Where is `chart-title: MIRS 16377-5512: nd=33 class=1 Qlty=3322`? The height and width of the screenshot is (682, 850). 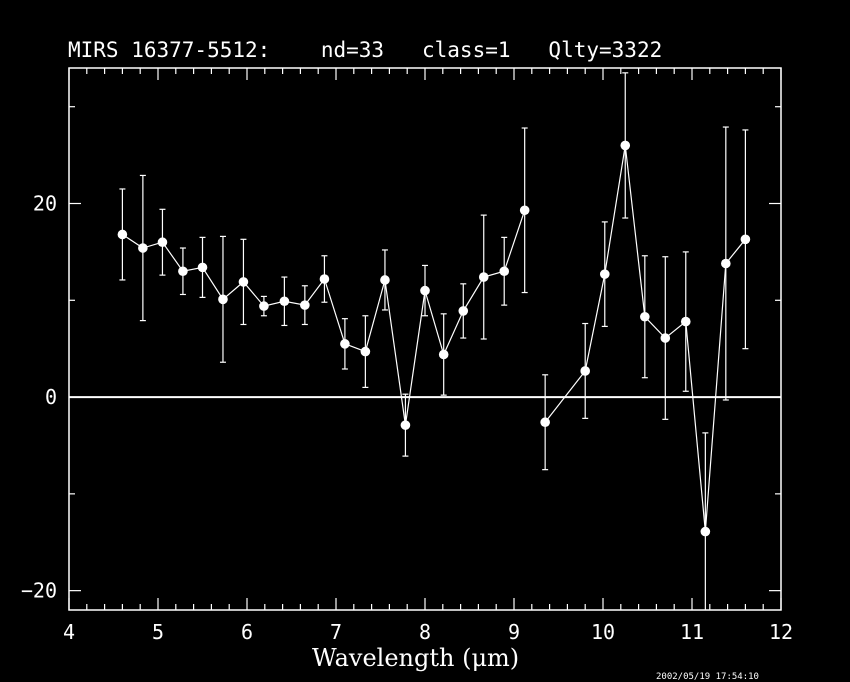 chart-title: MIRS 16377-5512: nd=33 class=1 Qlty=3322 is located at coordinates (365, 50).